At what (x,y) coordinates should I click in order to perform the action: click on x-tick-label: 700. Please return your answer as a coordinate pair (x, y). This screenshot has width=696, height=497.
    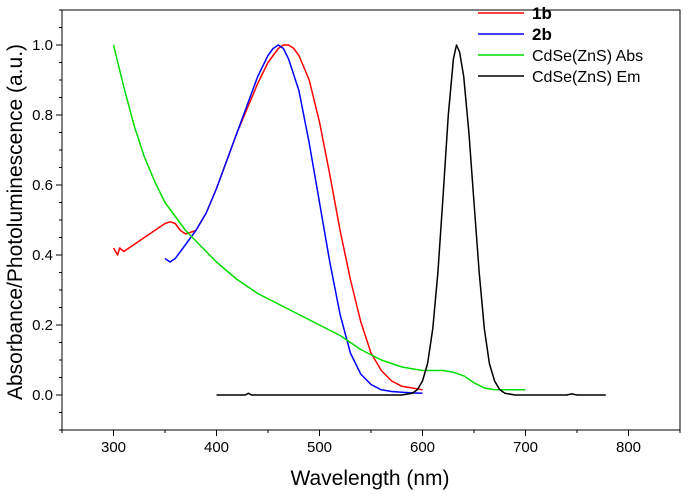
    Looking at the image, I should click on (525, 447).